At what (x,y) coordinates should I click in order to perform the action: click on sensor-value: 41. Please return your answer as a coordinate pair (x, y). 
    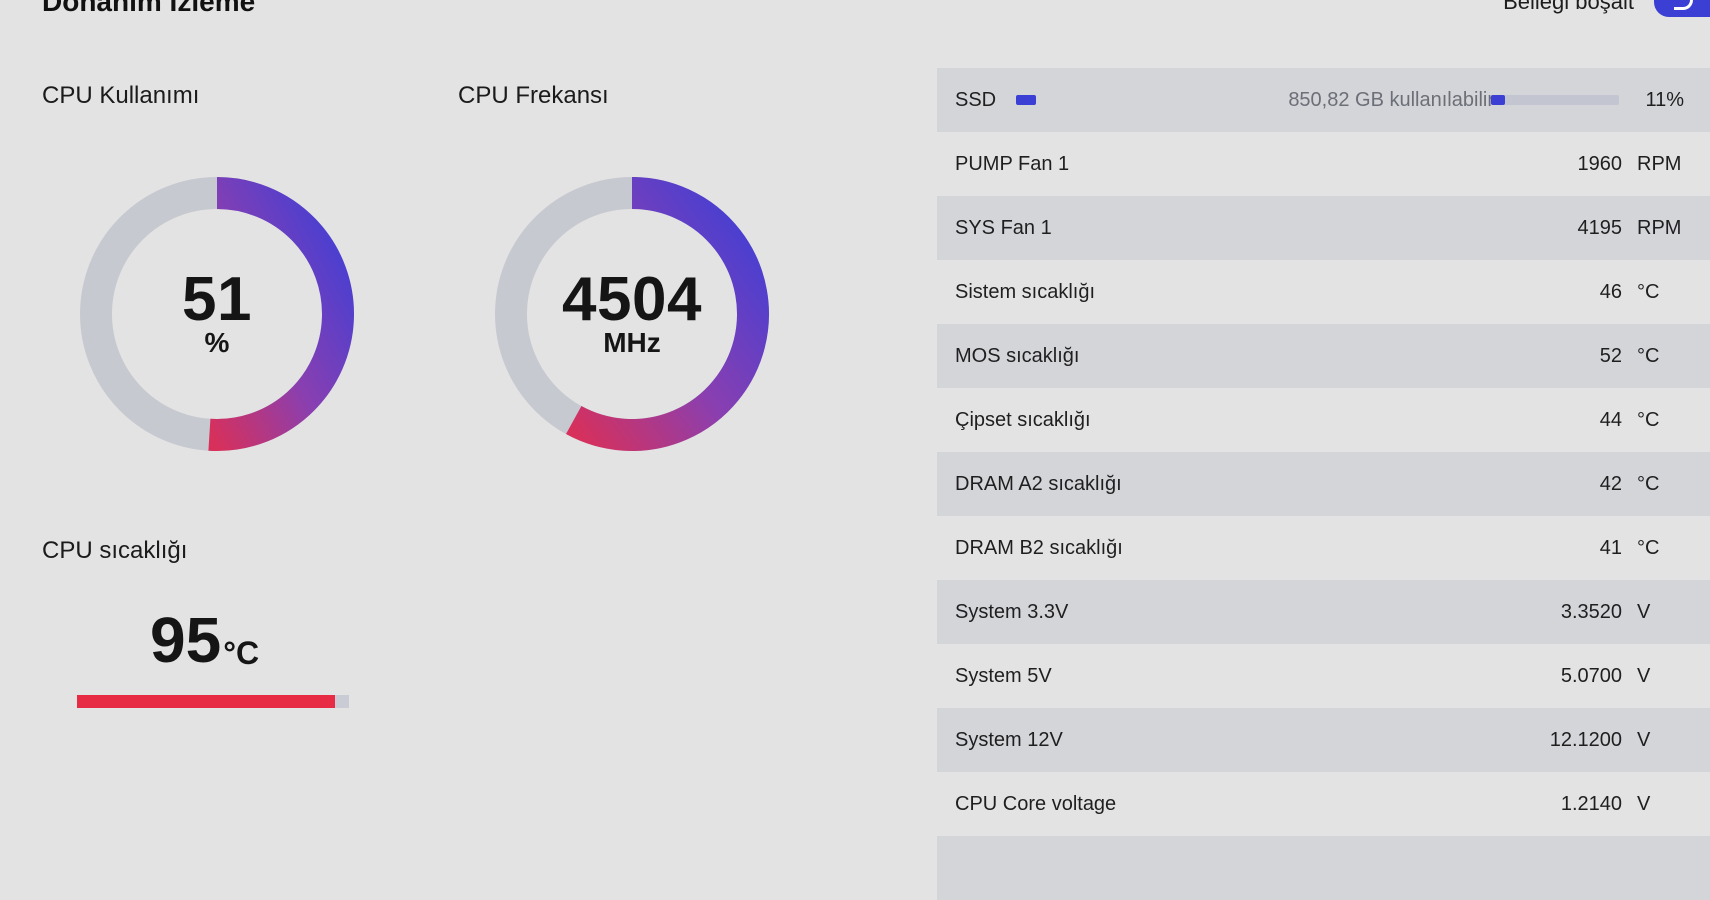
    Looking at the image, I should click on (1610, 547).